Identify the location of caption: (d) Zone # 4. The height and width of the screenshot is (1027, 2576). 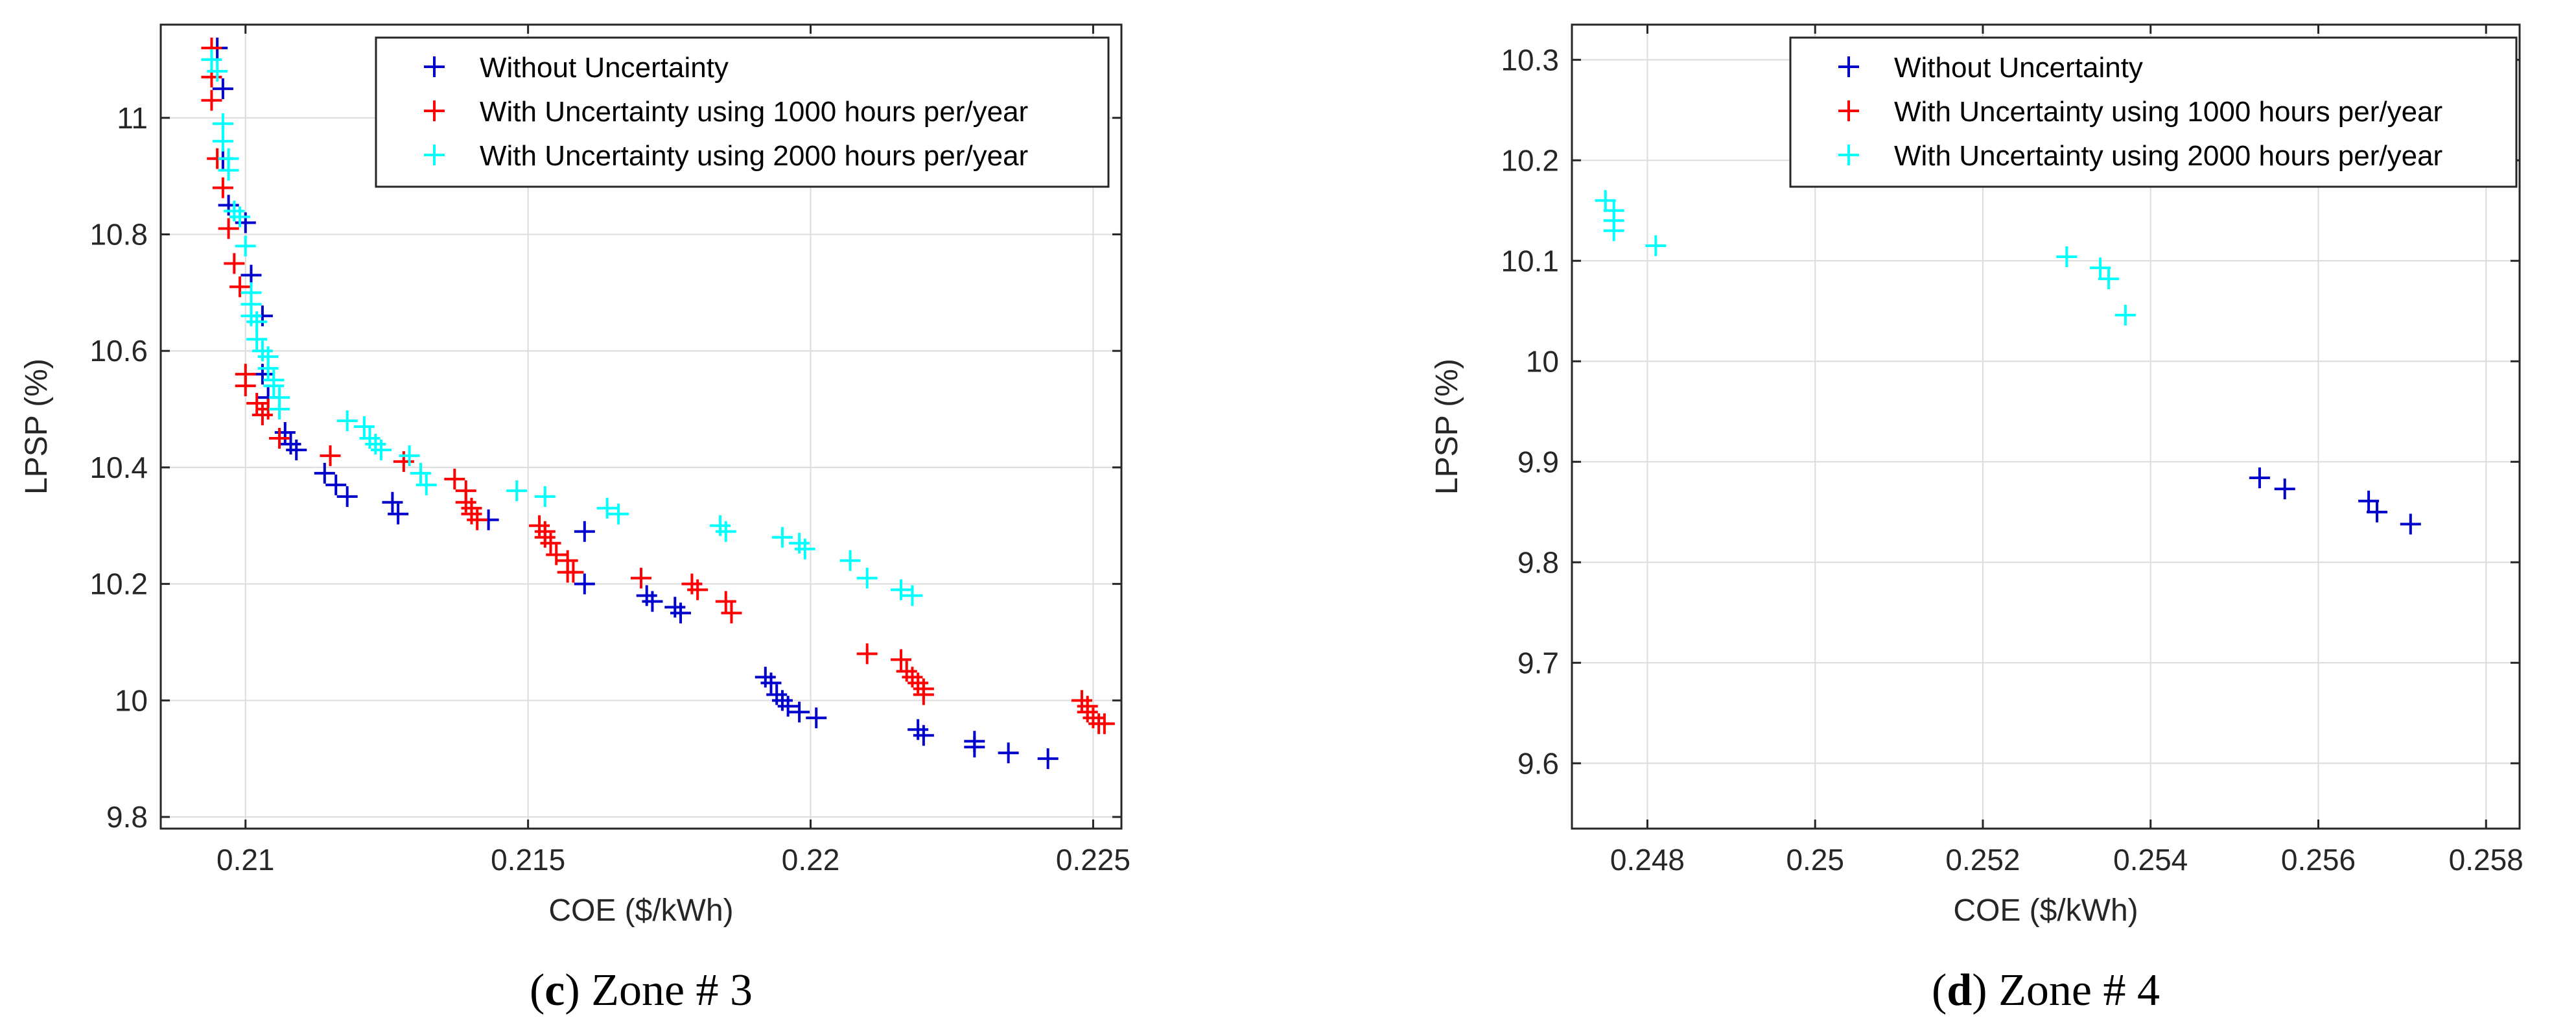
(2046, 990).